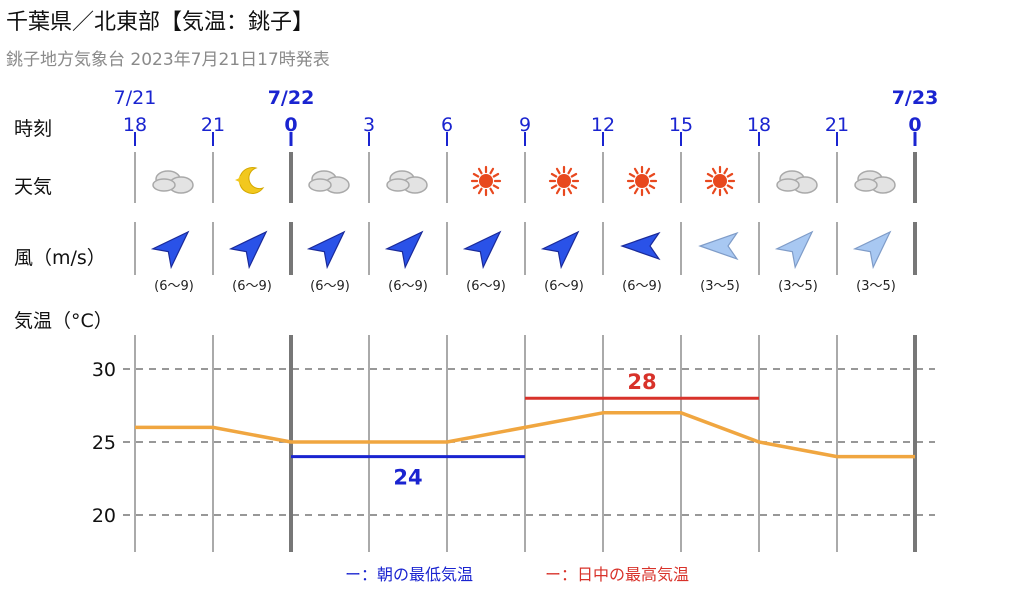 The height and width of the screenshot is (595, 1024). Describe the element at coordinates (135, 98) in the screenshot. I see `date-label: 7/21` at that location.